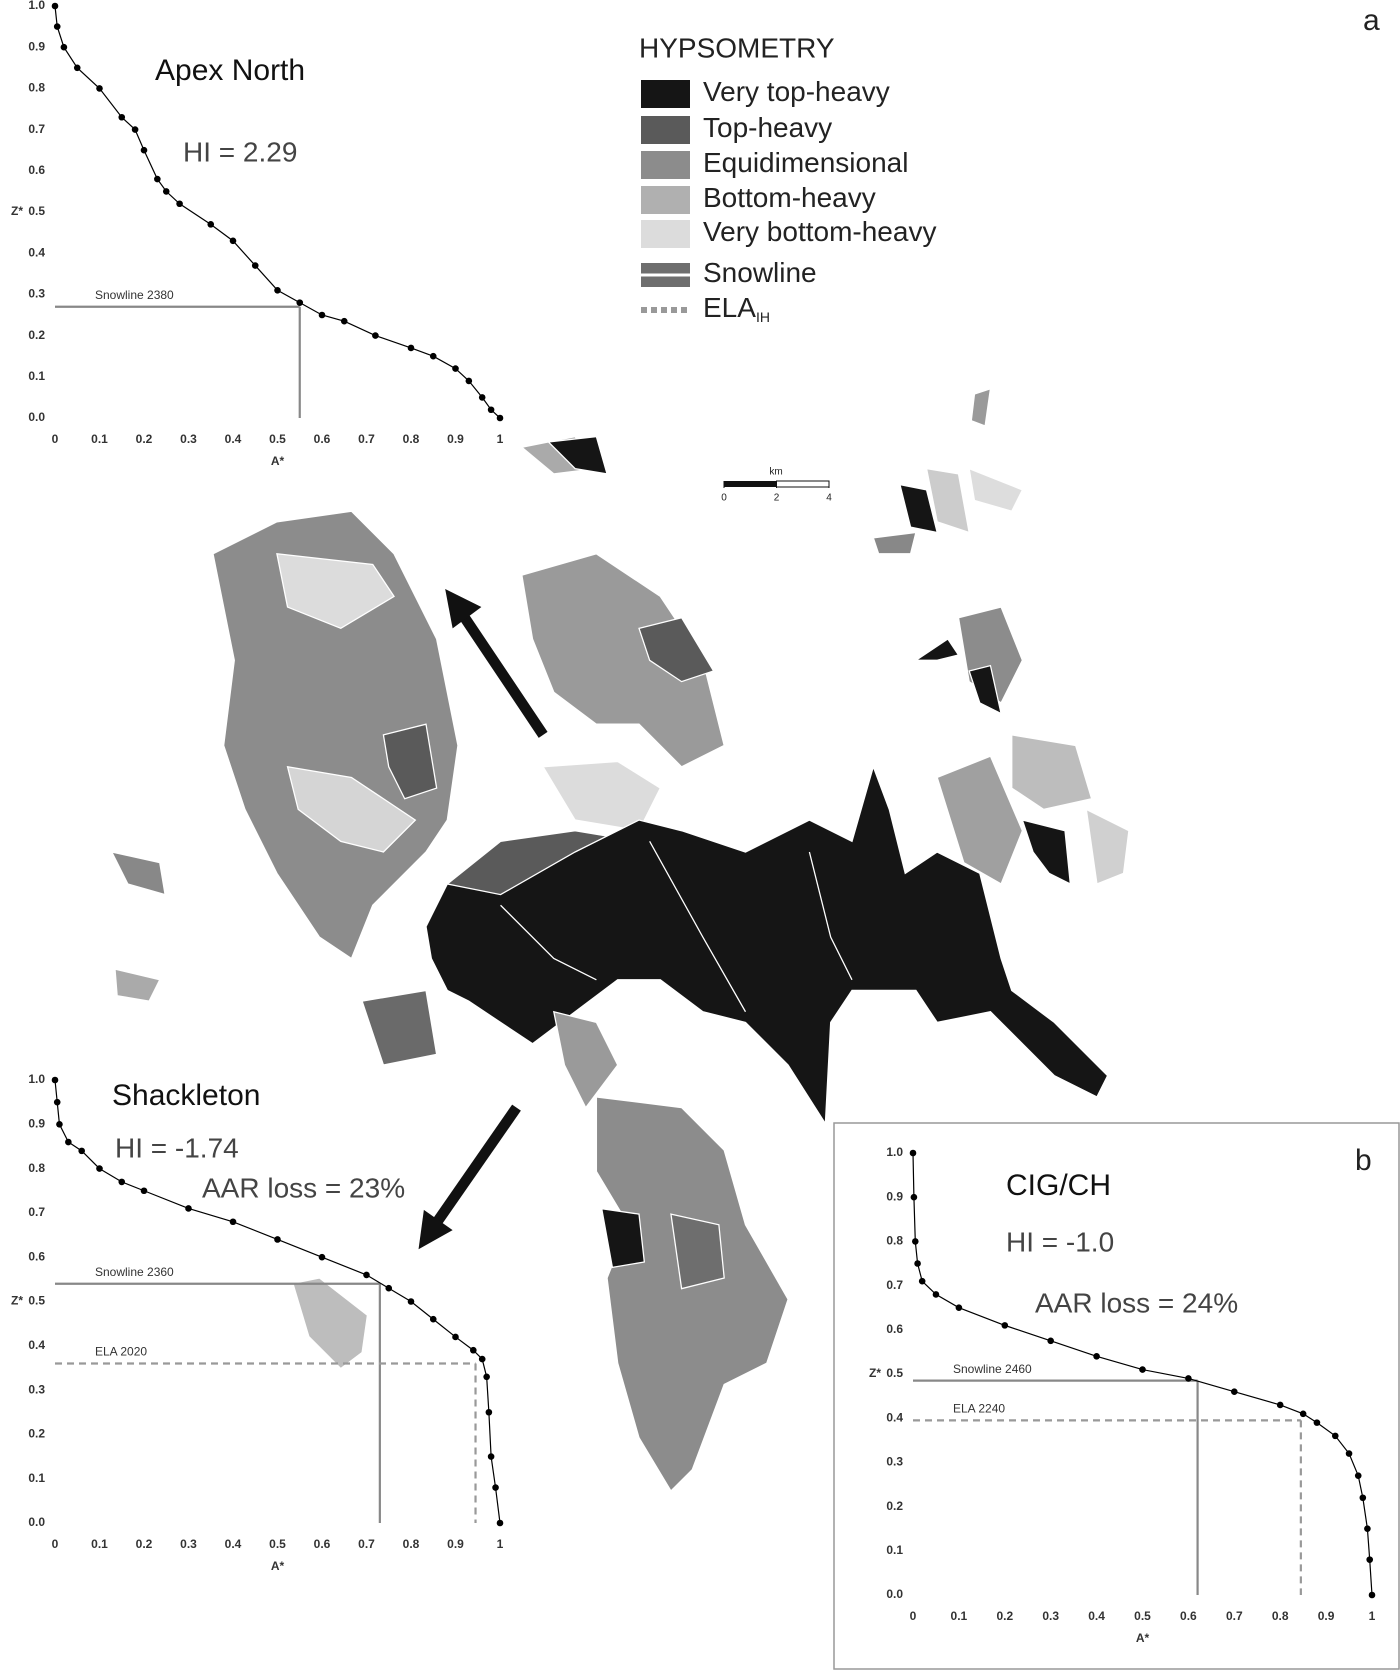 This screenshot has height=1670, width=1400. I want to click on annotation: HI = -1.74, so click(177, 1147).